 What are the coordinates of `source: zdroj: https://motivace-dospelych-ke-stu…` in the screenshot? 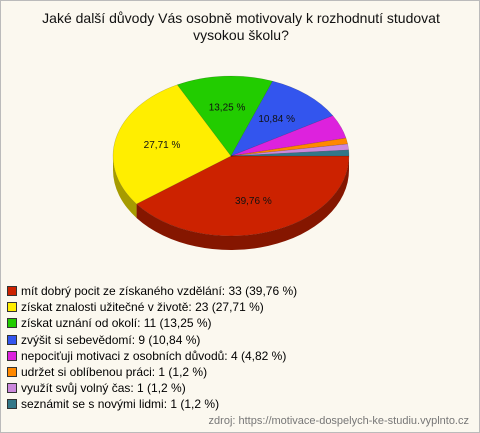 It's located at (338, 421).